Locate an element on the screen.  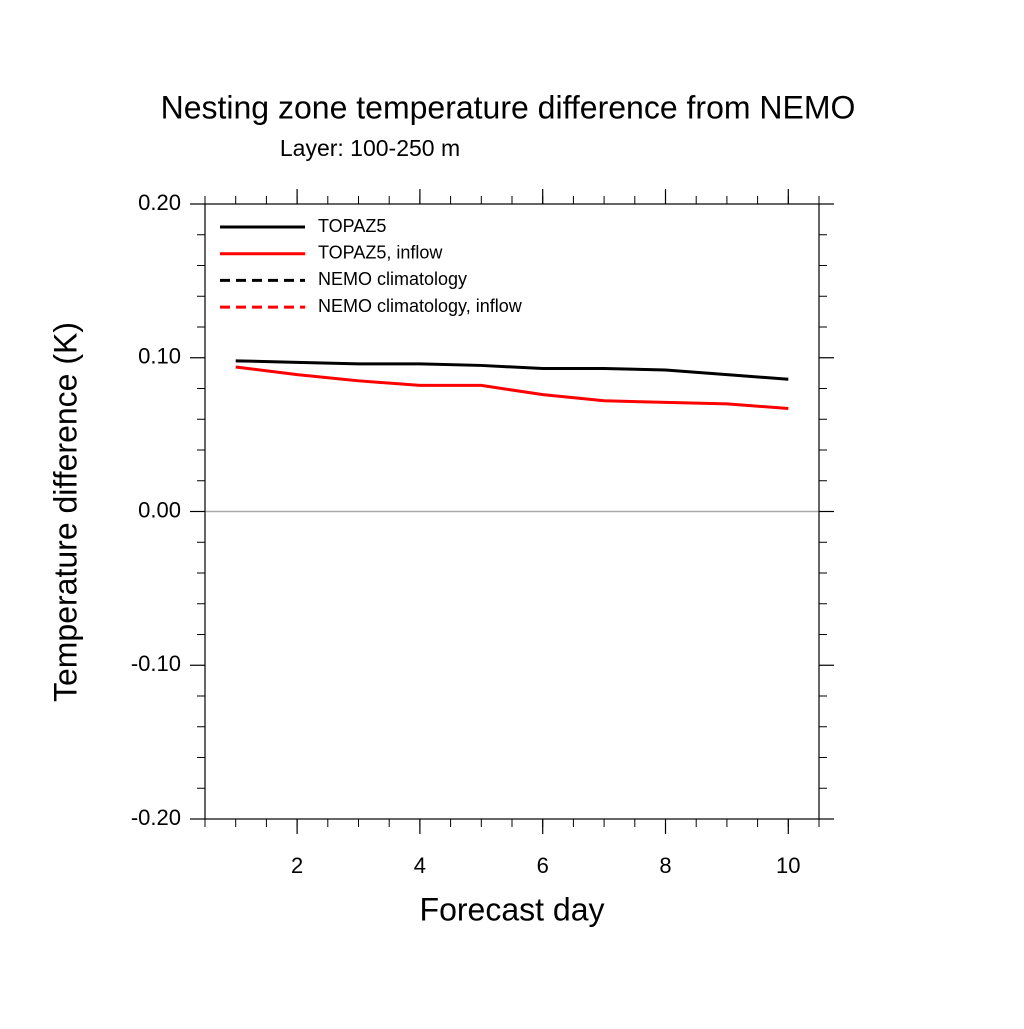
y-tick-label: -0.20 is located at coordinates (156, 817).